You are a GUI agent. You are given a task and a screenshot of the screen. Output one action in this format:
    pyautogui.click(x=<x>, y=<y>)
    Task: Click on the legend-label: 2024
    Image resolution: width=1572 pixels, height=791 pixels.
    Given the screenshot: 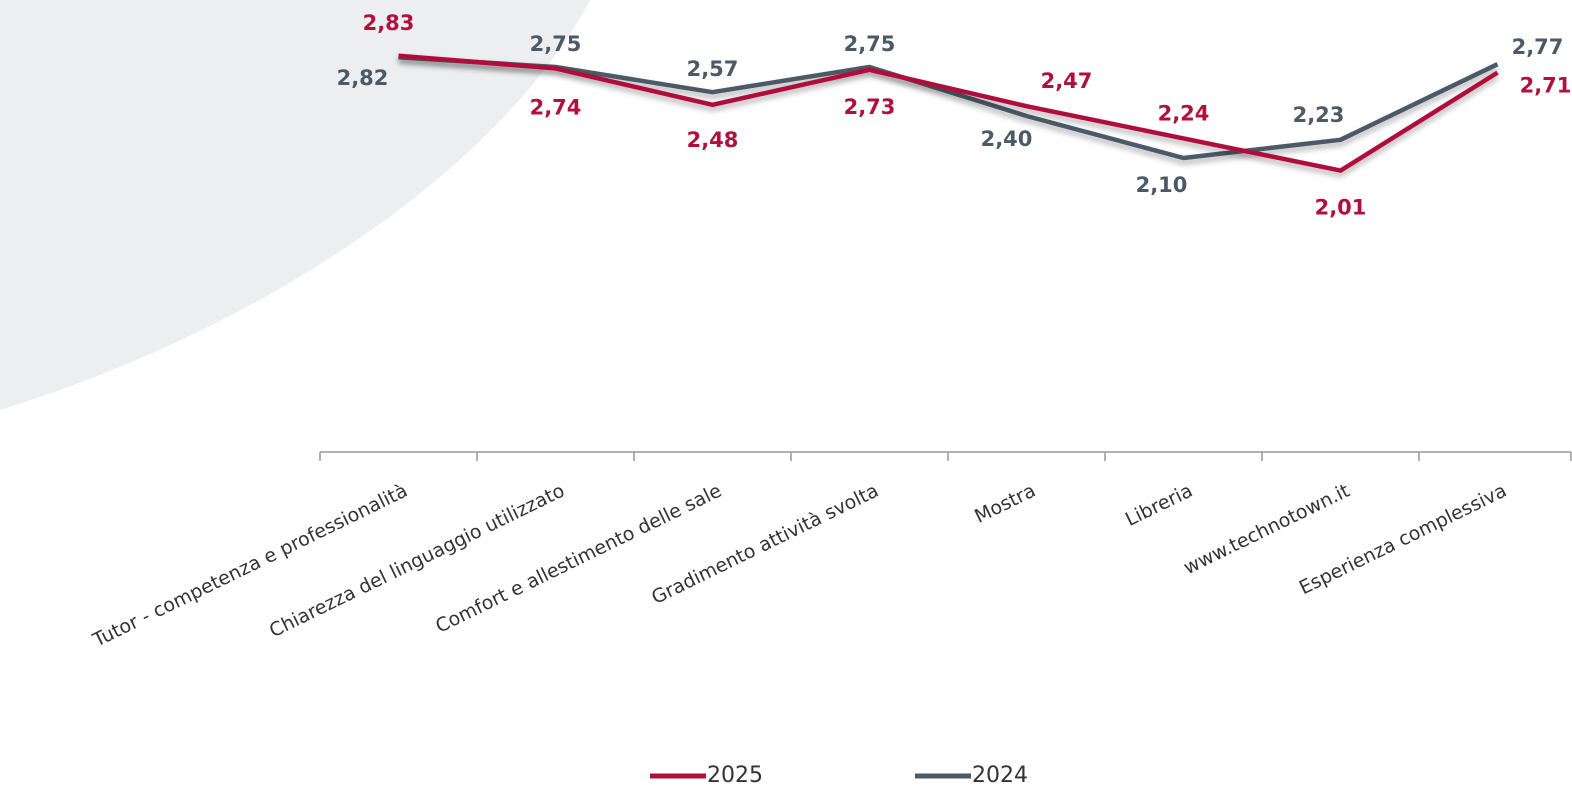 What is the action you would take?
    pyautogui.click(x=1000, y=775)
    